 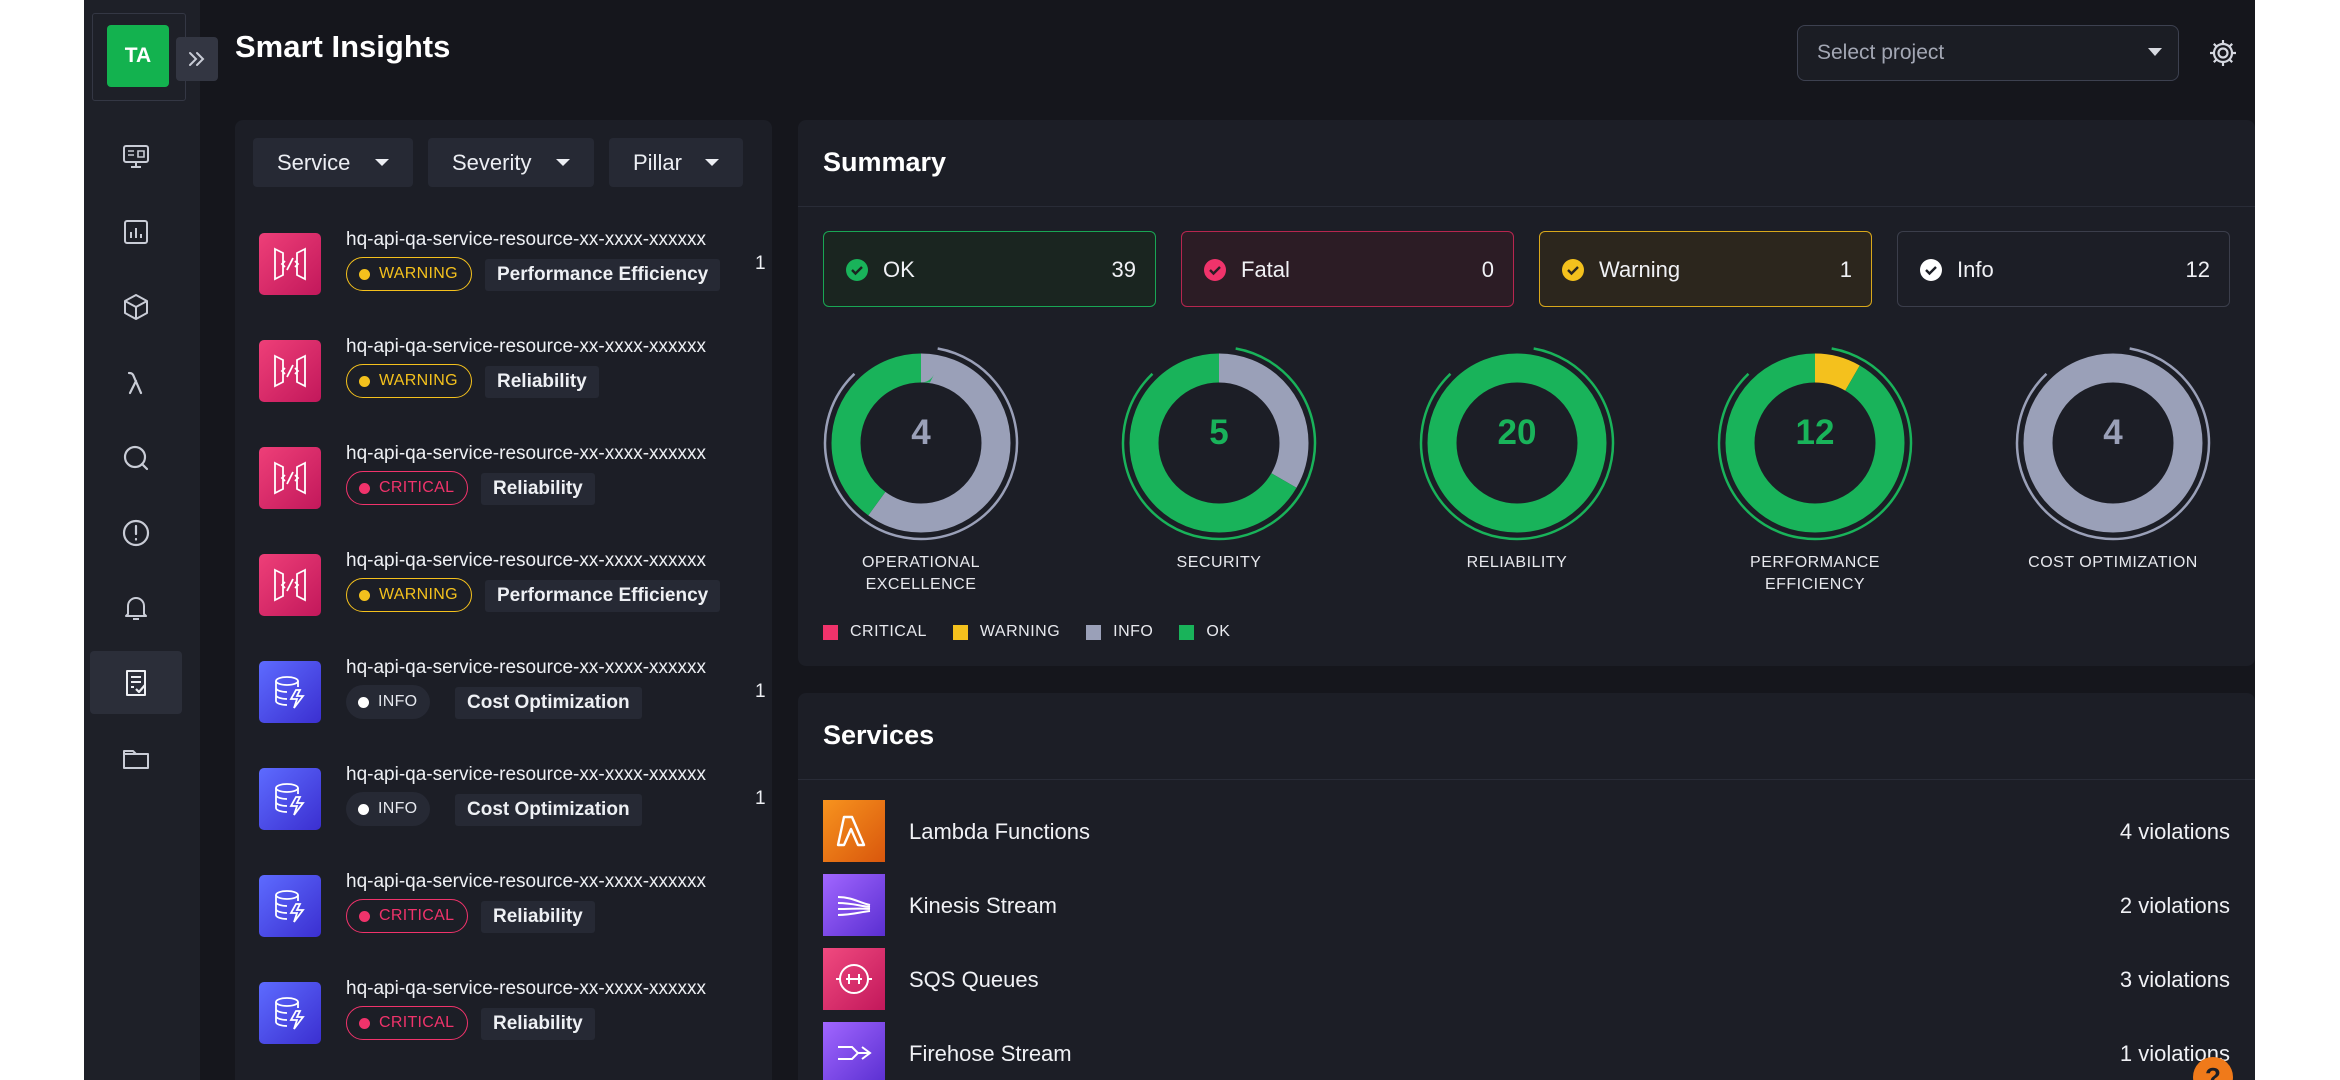 What do you see at coordinates (136, 607) in the screenshot?
I see `sidebar-item-notifications` at bounding box center [136, 607].